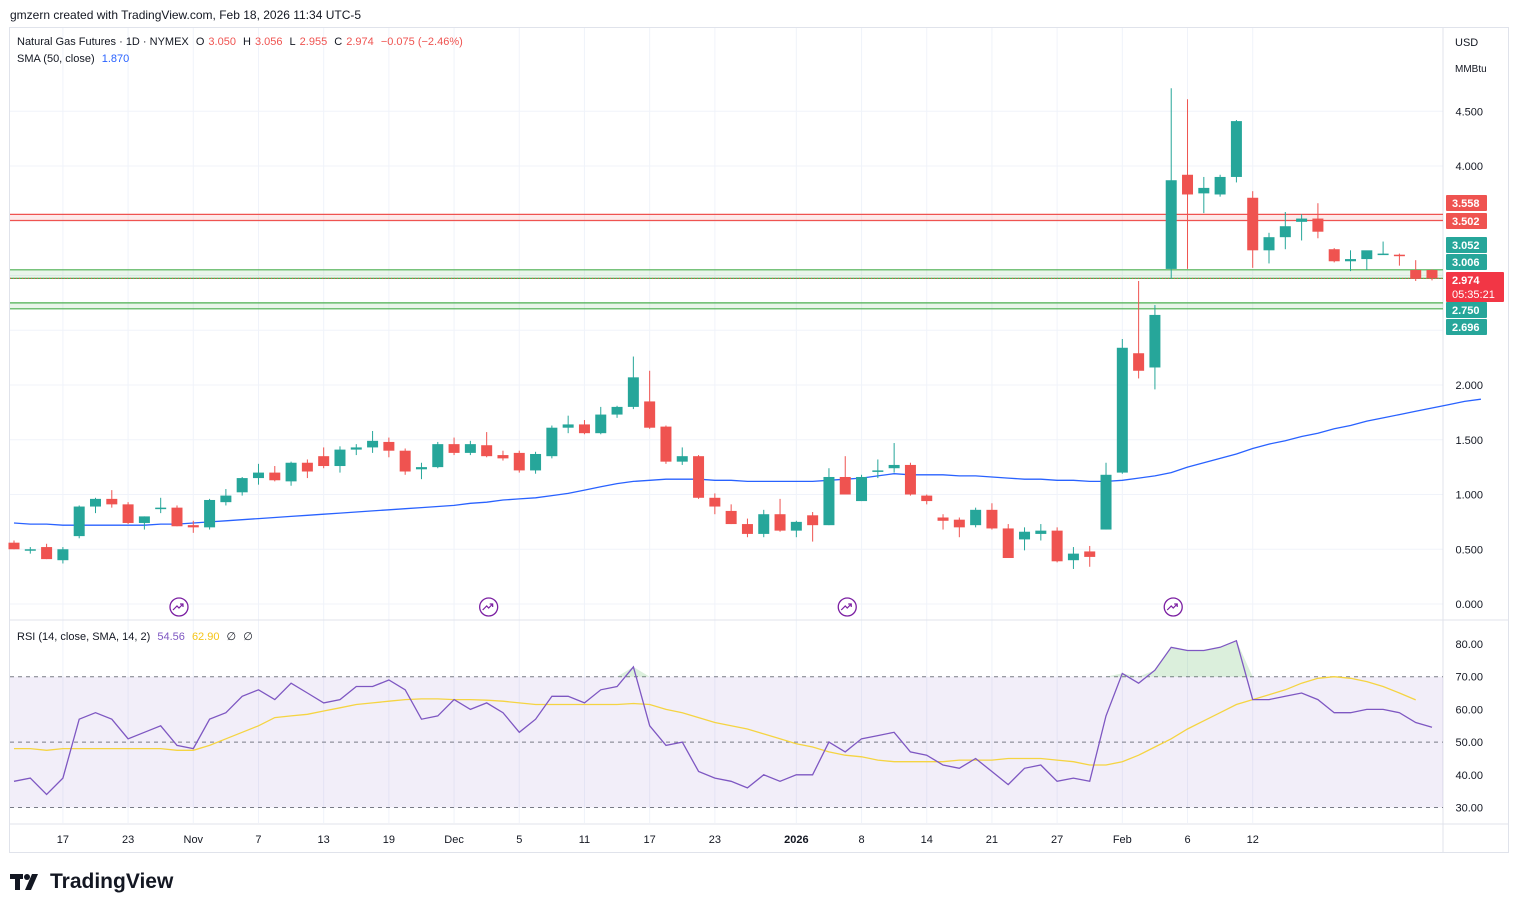 This screenshot has width=1519, height=913. I want to click on price-label-2-696: 2.696, so click(1466, 327).